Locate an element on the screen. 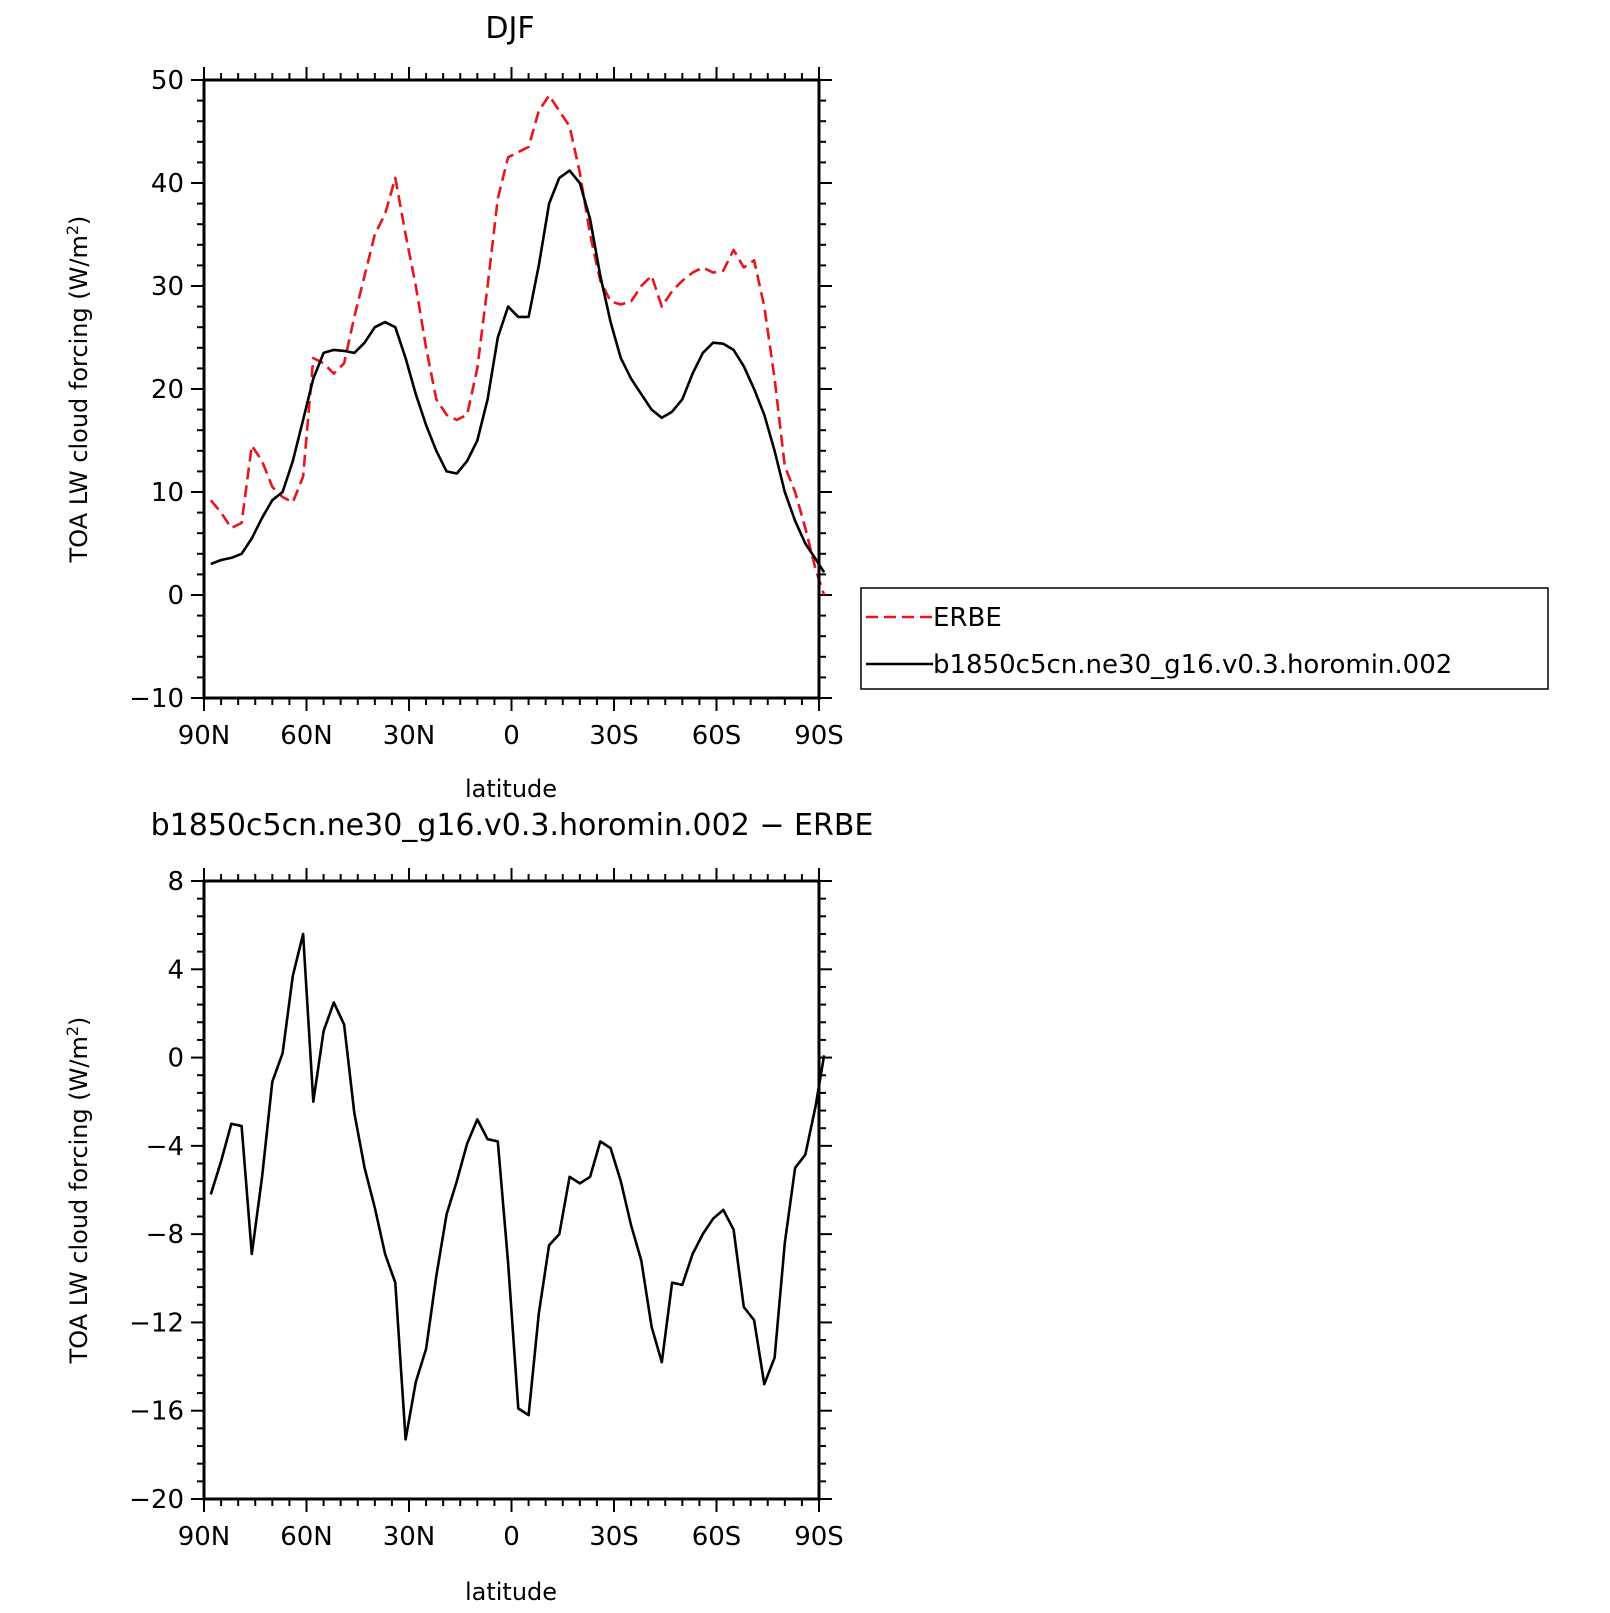 This screenshot has height=1613, width=1610. top-x-axis-label: latitude is located at coordinates (511, 789).